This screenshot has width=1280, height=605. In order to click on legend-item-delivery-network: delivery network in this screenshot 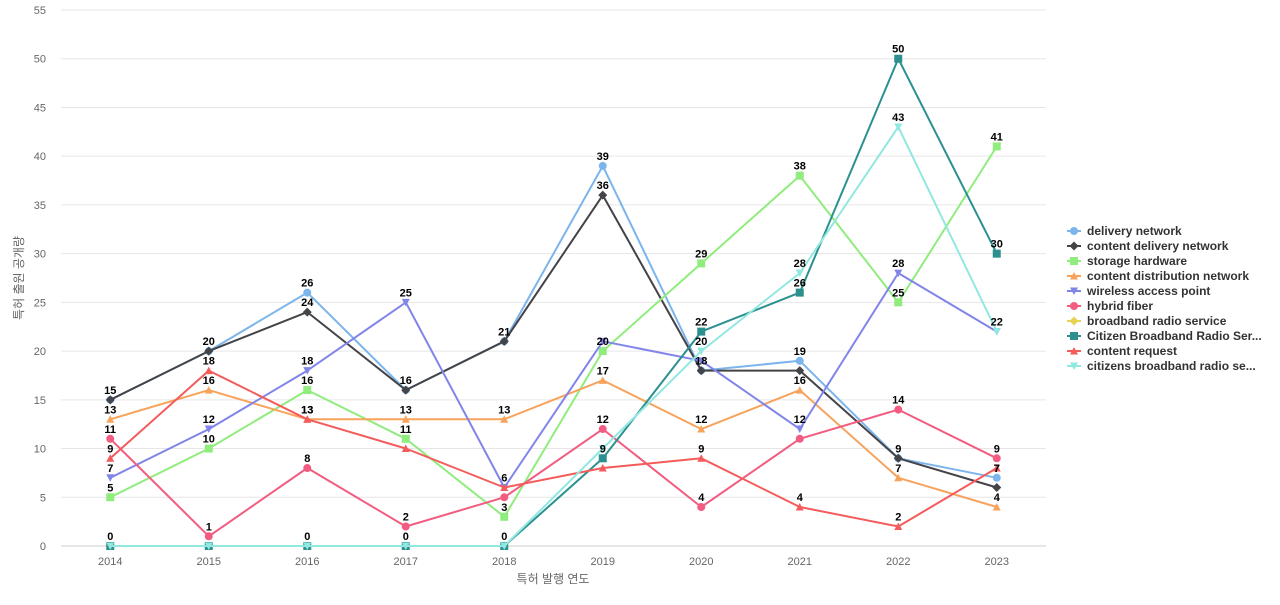, I will do `click(1124, 231)`.